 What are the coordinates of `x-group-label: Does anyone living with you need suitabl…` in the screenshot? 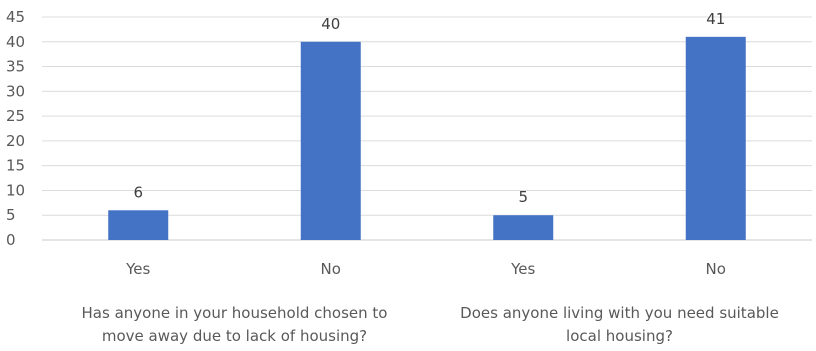 It's located at (619, 313).